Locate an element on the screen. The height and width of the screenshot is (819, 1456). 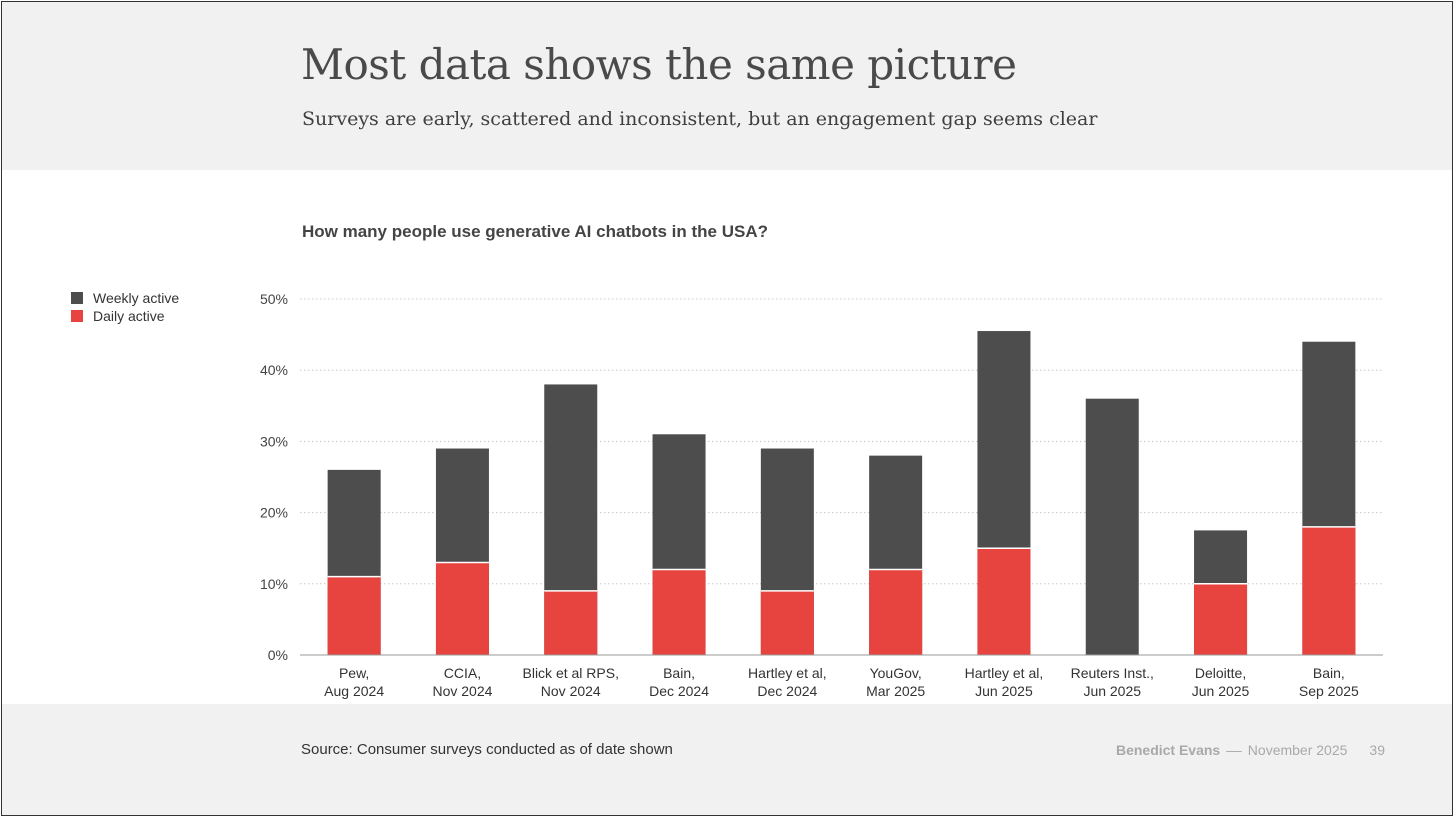
footer-band is located at coordinates (727, 759).